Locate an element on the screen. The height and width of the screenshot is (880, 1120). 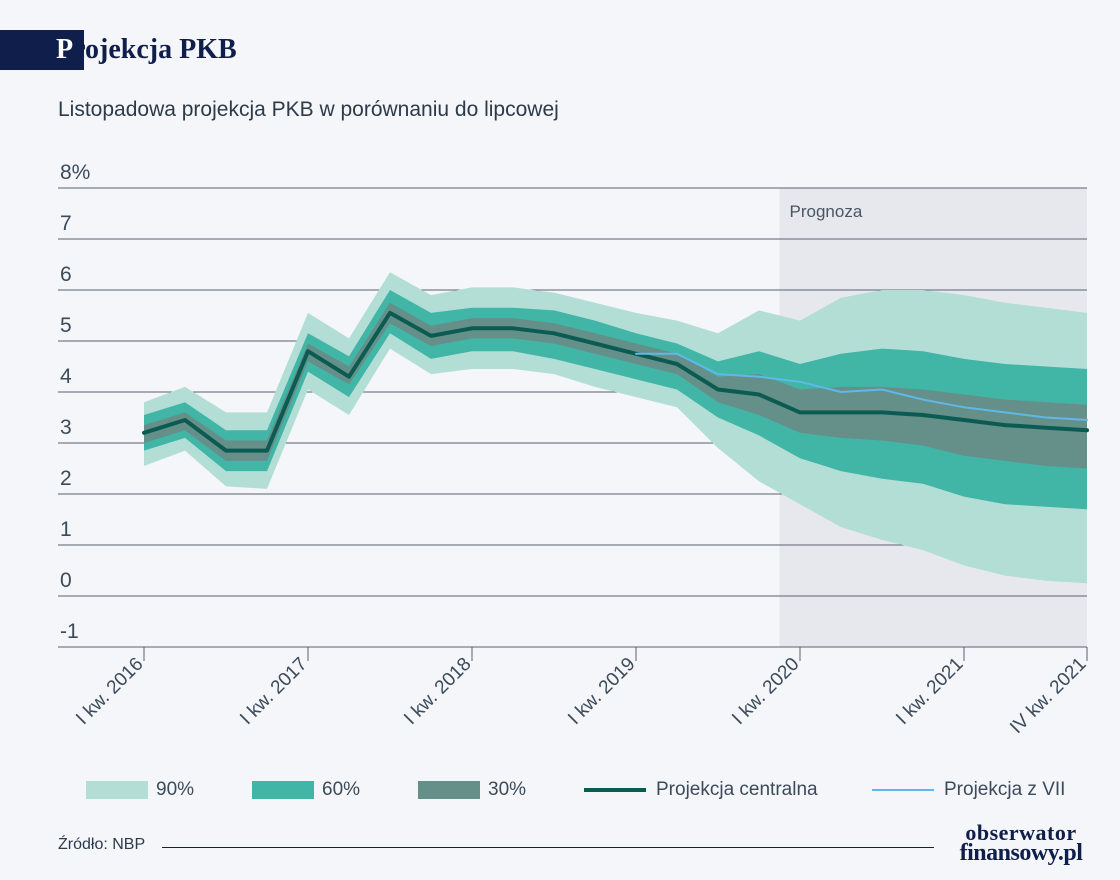
source-note: Źródło: NBP is located at coordinates (102, 844).